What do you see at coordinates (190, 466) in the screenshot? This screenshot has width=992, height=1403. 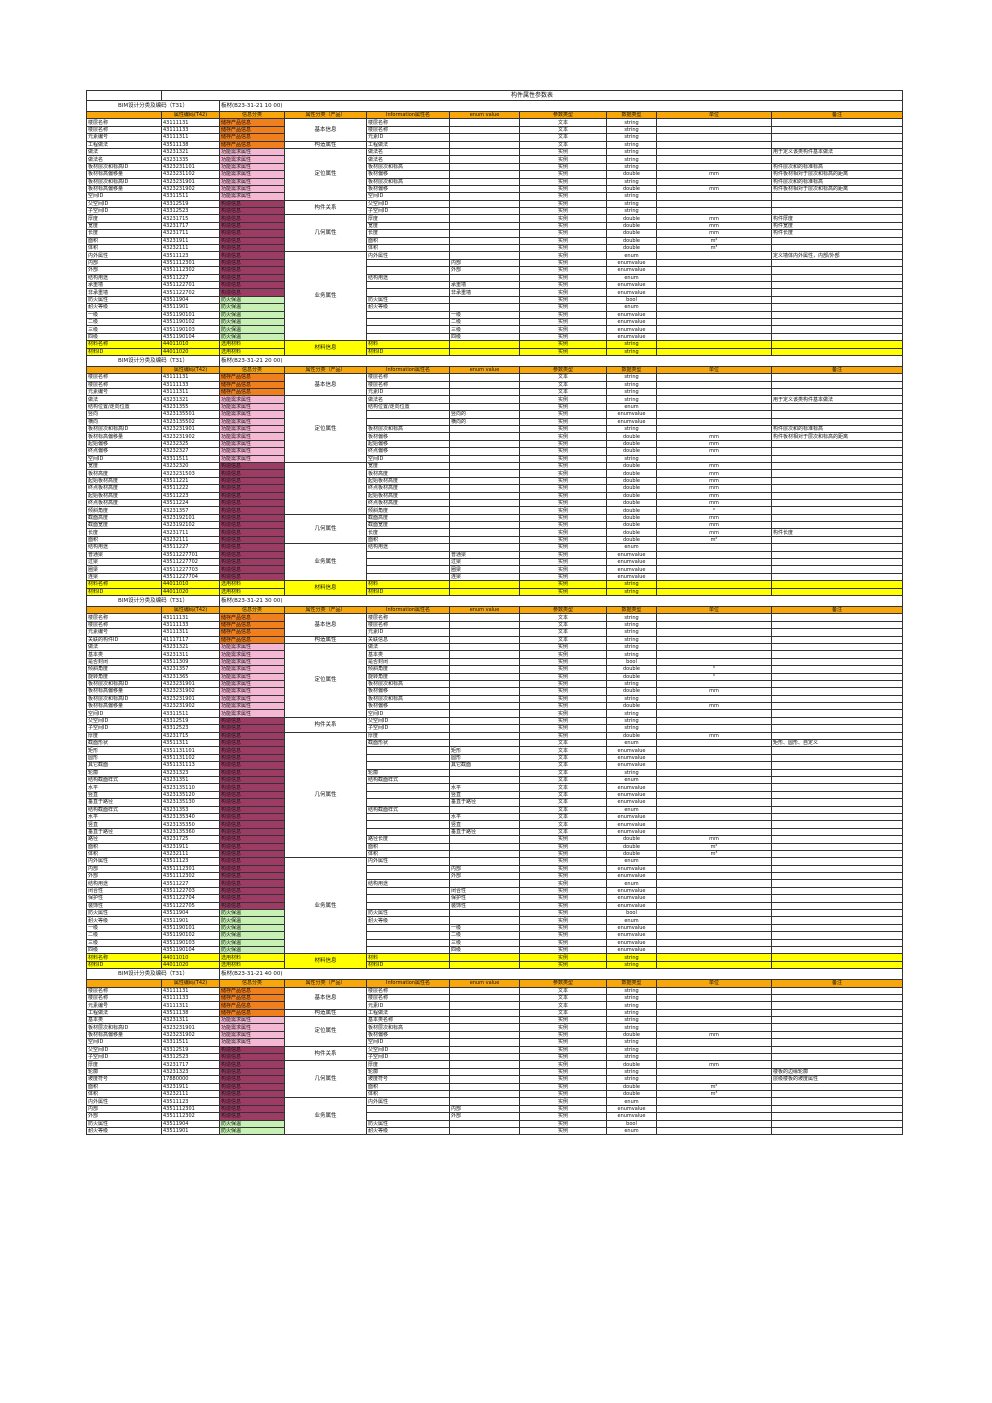 I see `param-code: 43232320` at bounding box center [190, 466].